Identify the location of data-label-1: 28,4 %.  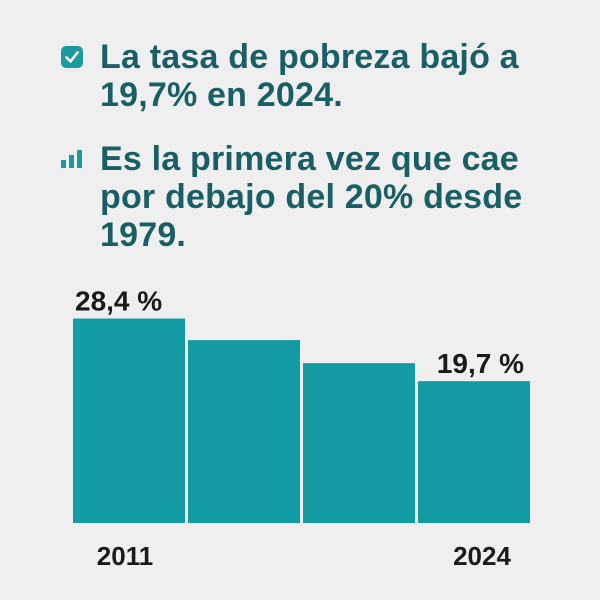
(118, 301).